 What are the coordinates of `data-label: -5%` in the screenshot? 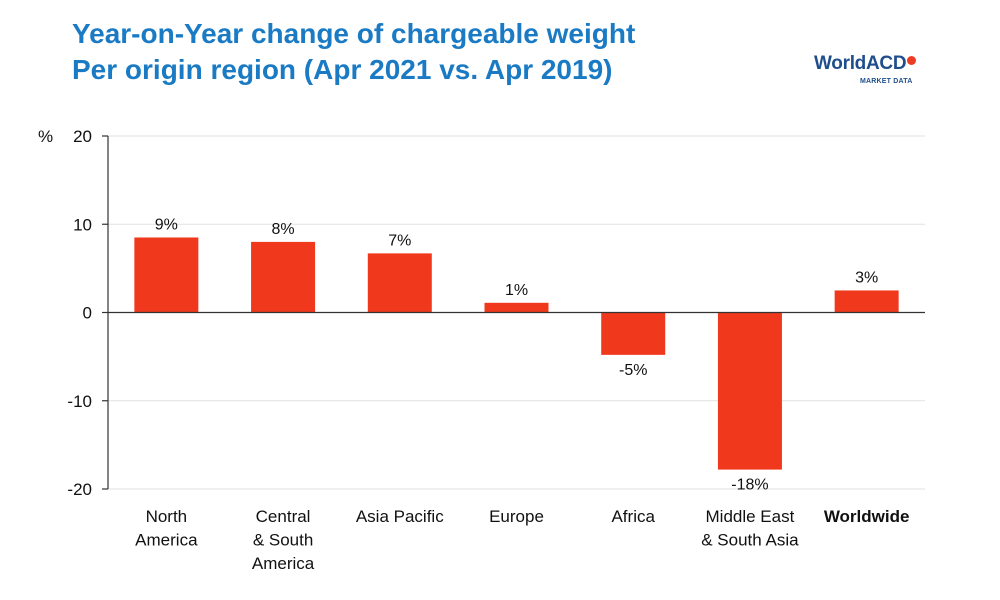 It's located at (633, 370).